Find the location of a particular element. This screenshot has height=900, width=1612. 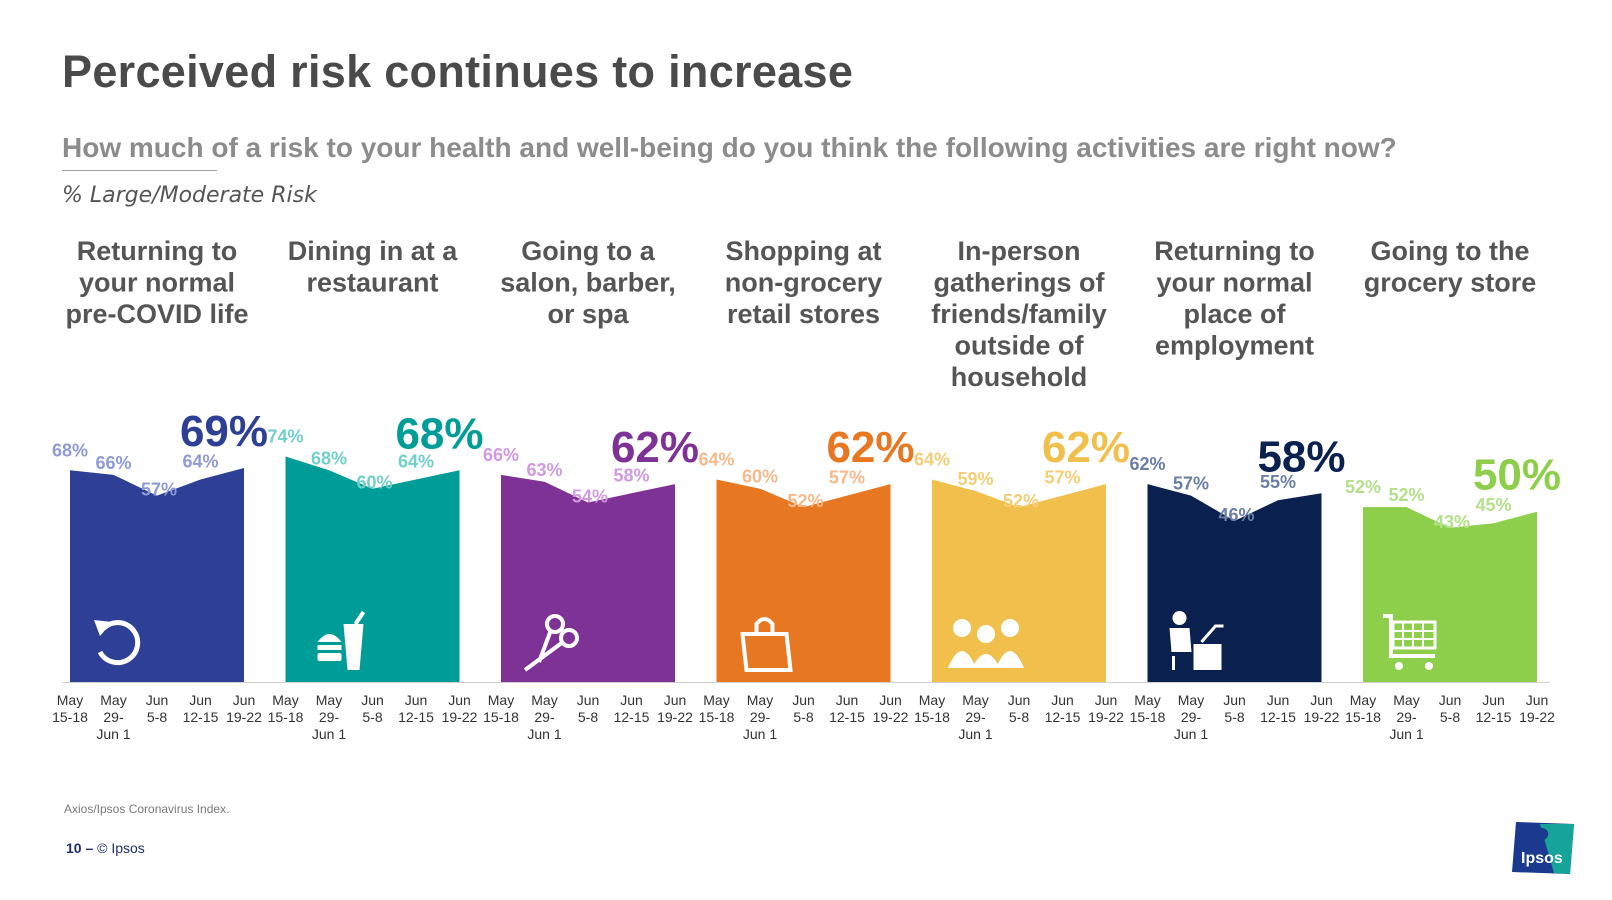

latest-value-label: 68% is located at coordinates (439, 433).